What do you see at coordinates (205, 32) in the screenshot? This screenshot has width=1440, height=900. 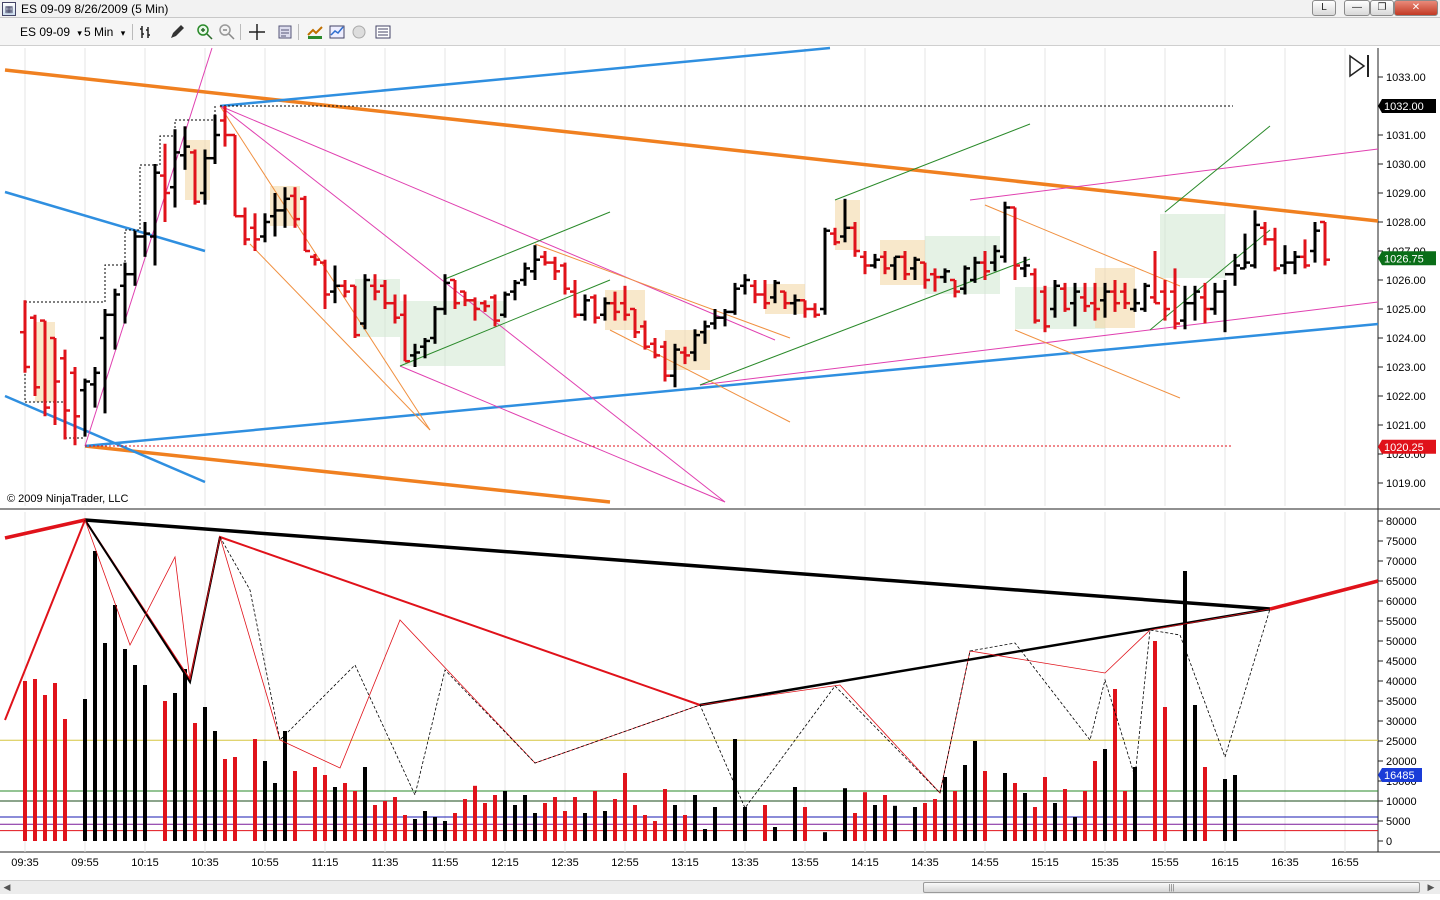 I see `zoom-in-icon` at bounding box center [205, 32].